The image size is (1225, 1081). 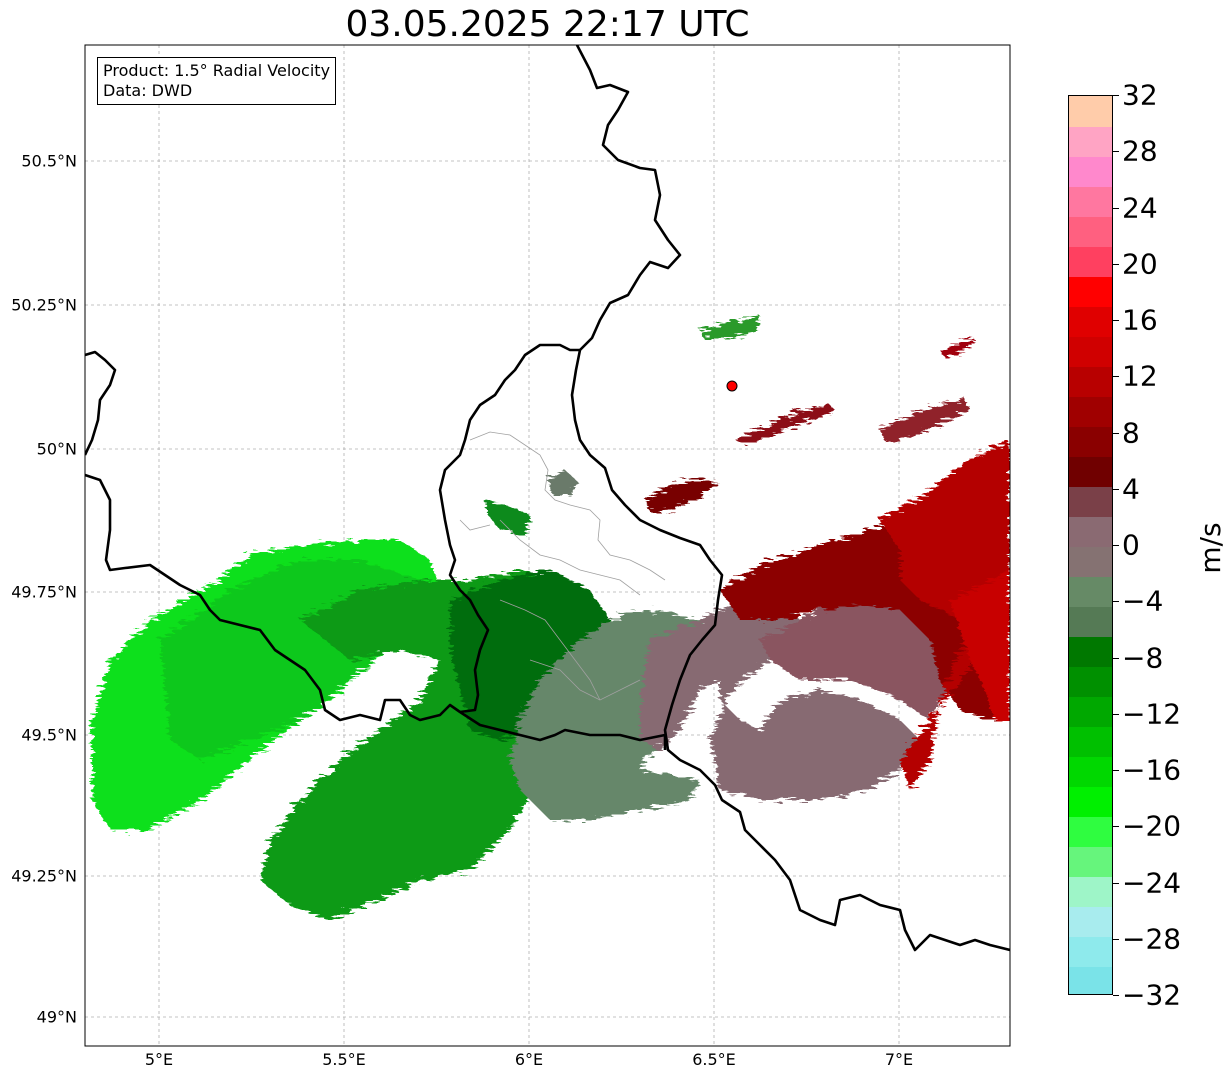 I want to click on echo-outbound-red-east, so click(x=945, y=615).